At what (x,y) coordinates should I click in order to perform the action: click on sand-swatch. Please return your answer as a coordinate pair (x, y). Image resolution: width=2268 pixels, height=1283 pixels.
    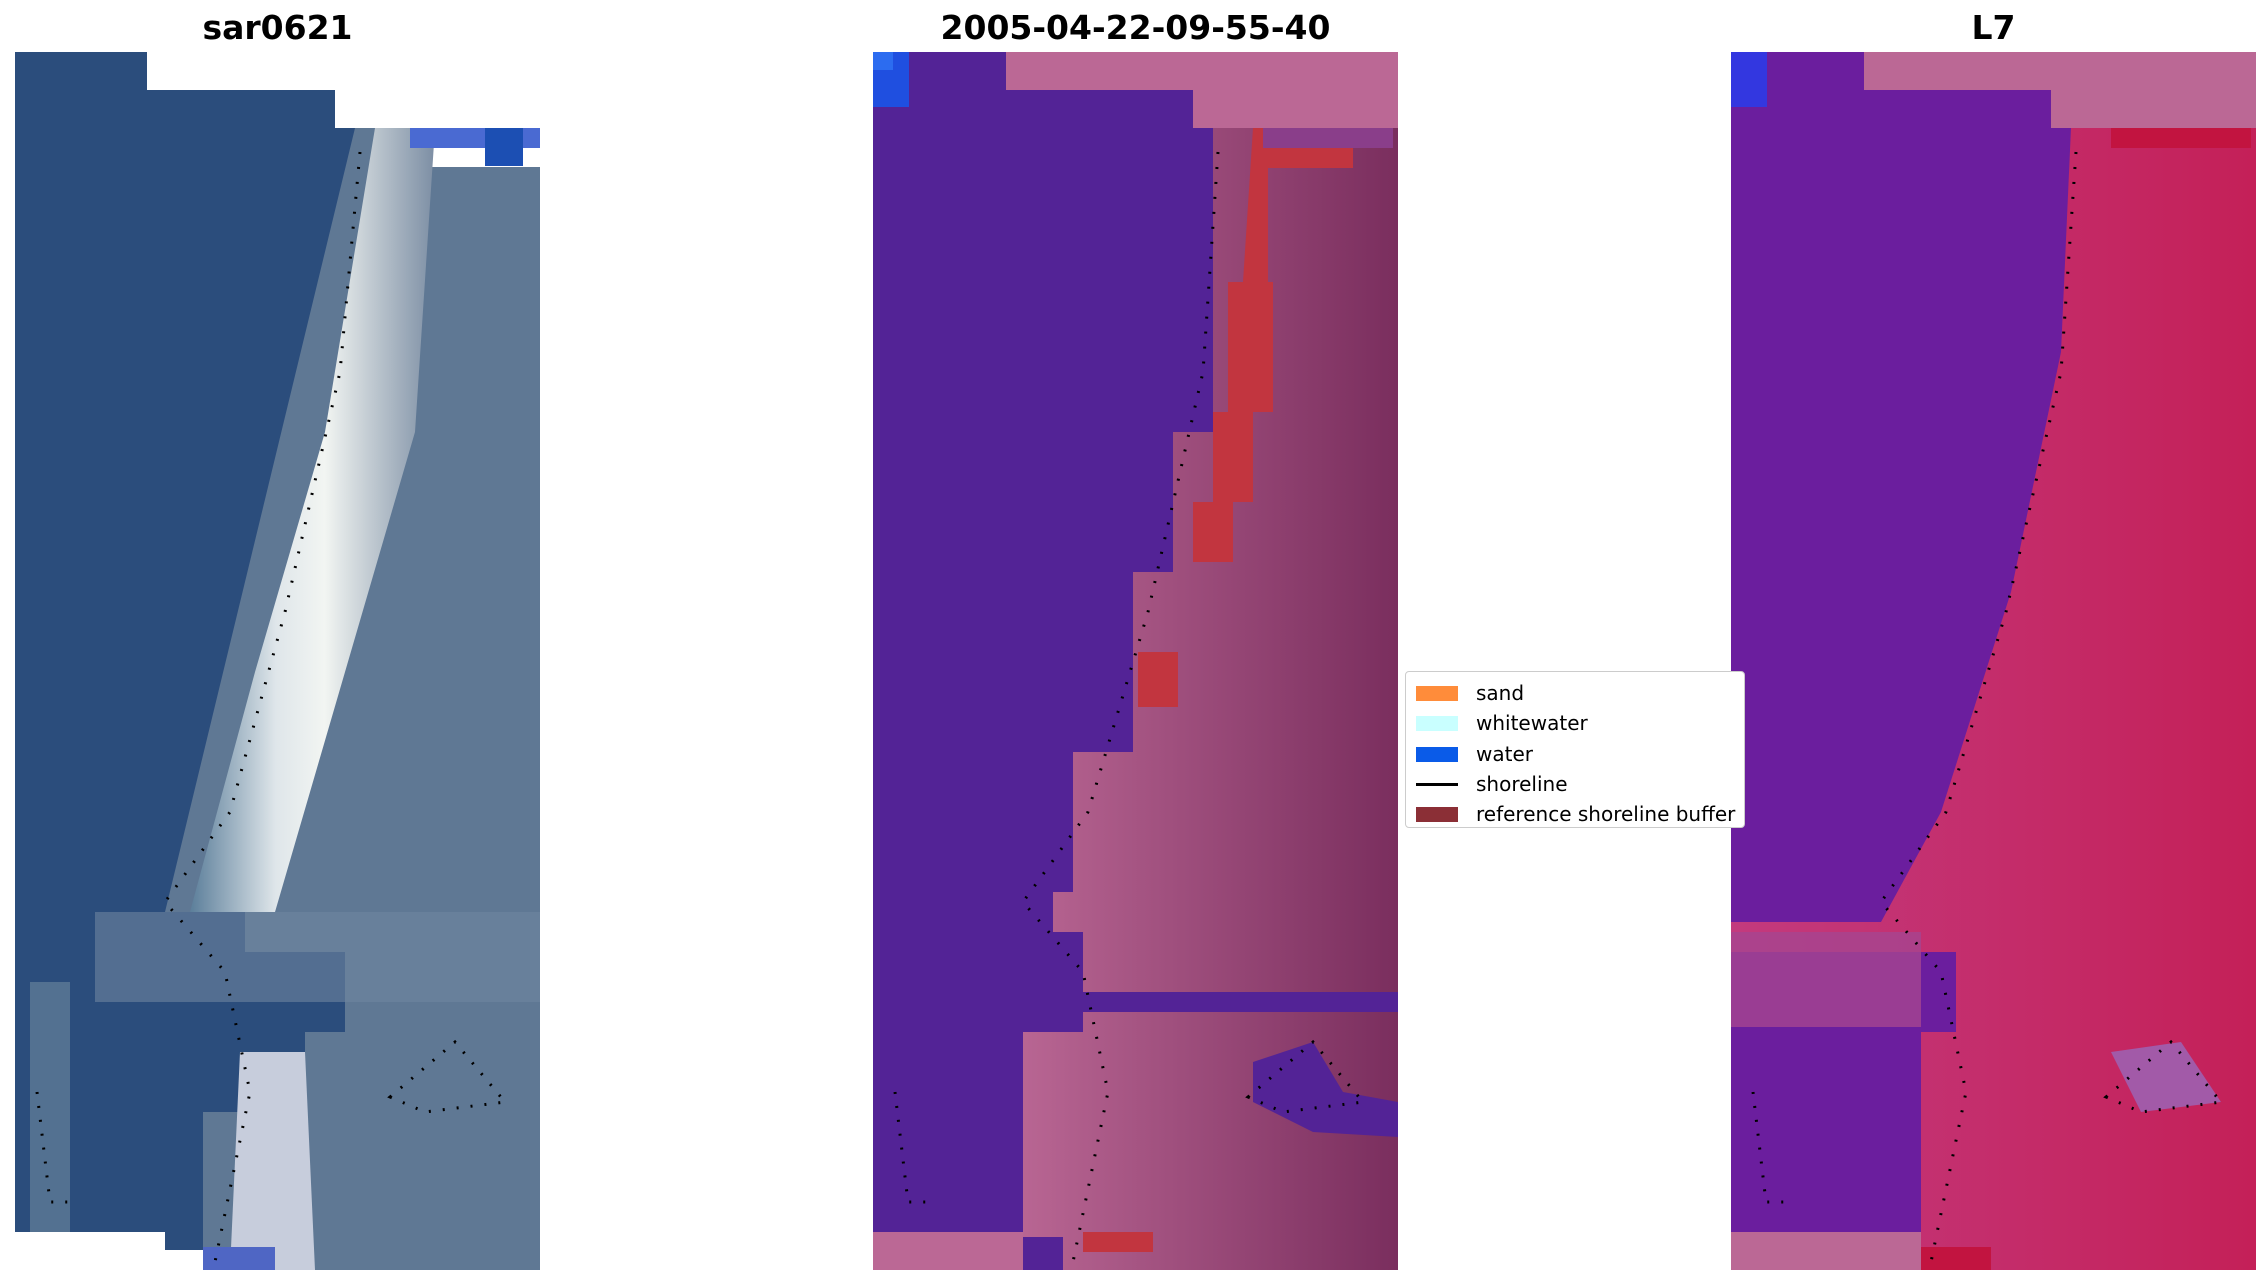
    Looking at the image, I should click on (1437, 693).